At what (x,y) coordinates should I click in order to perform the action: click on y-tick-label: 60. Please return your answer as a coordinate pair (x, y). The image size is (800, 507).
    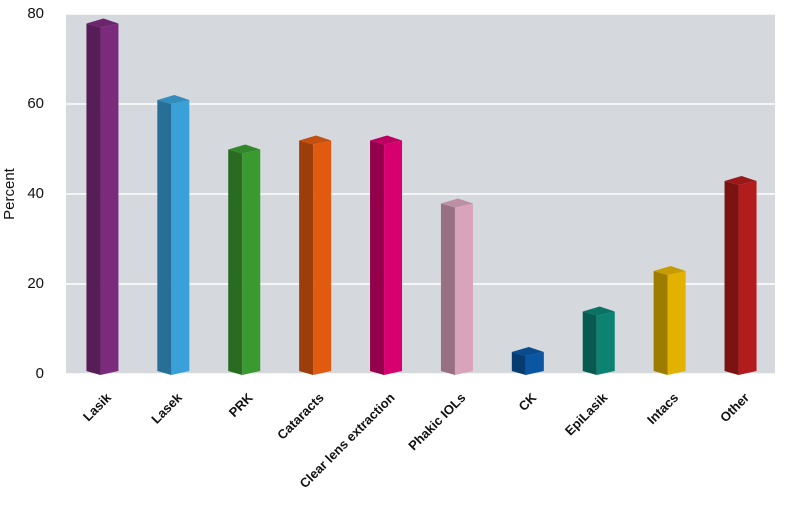
    Looking at the image, I should click on (35, 103).